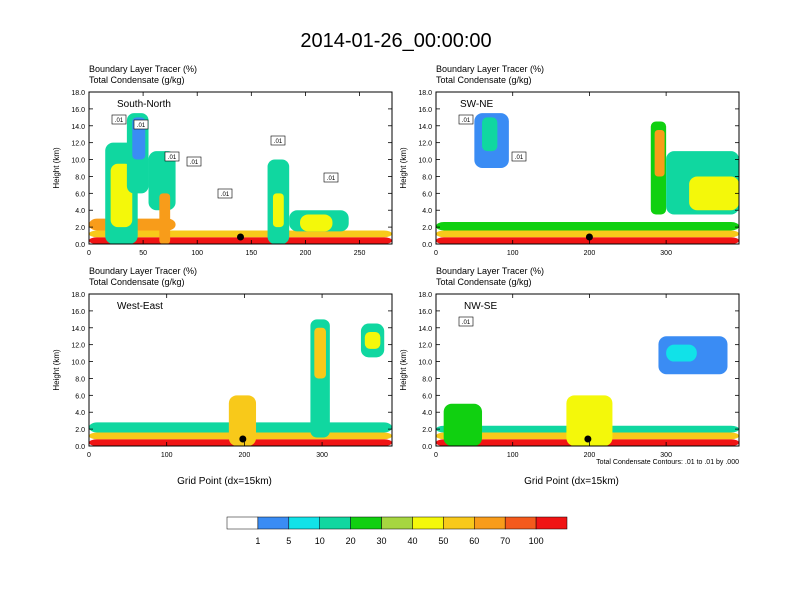 The image size is (792, 612). I want to click on figure-title: 2014-01-26_00:00:00, so click(396, 41).